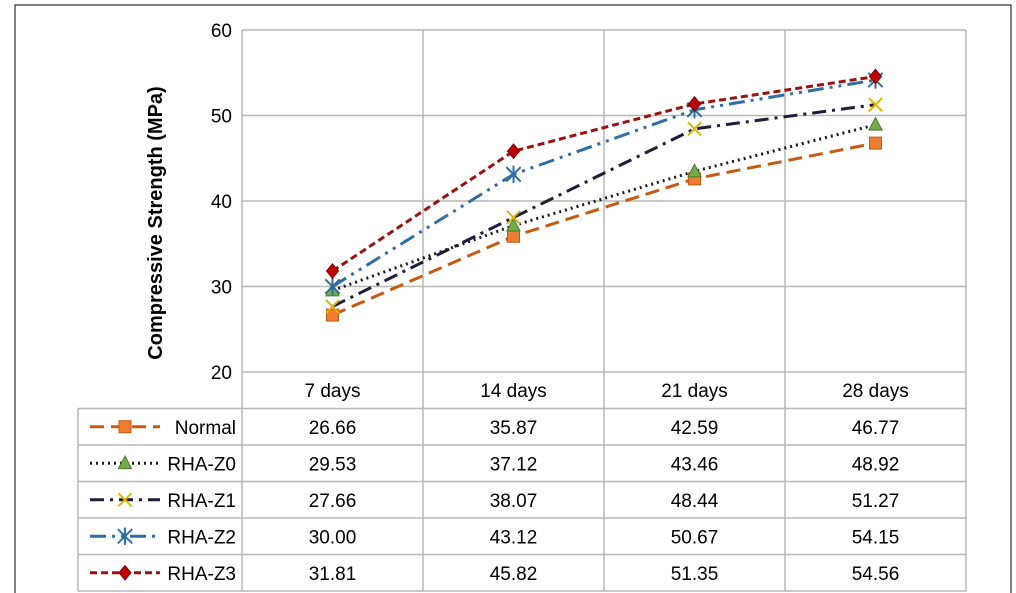  Describe the element at coordinates (201, 574) in the screenshot. I see `legend-label: RHA-Z3` at that location.